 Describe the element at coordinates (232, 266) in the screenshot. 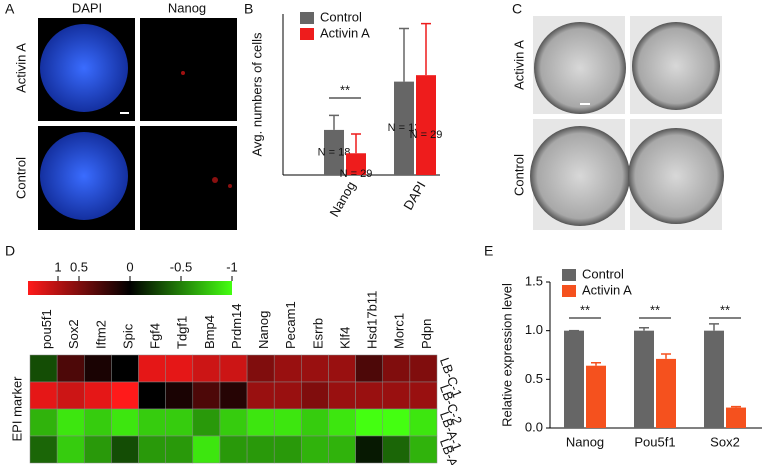

I see `colorbar-tick-label: -1` at that location.